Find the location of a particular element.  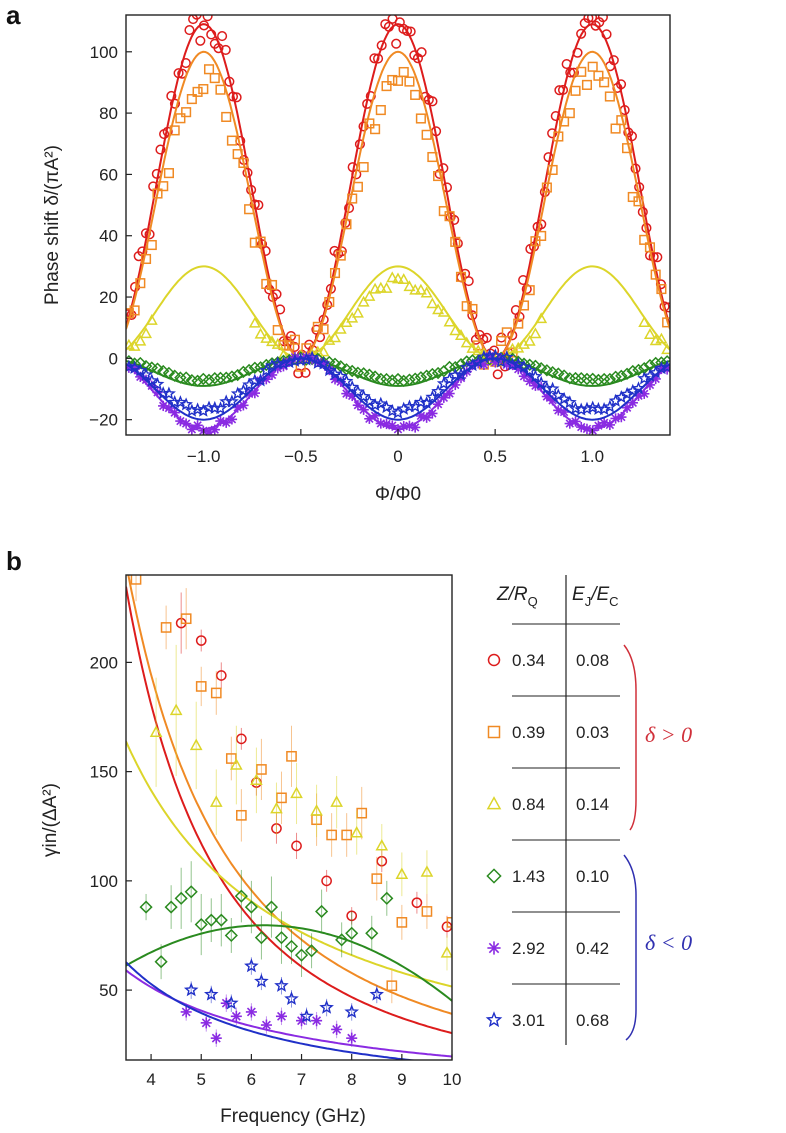

panel-a-xtick-label: −0.5 is located at coordinates (301, 456).